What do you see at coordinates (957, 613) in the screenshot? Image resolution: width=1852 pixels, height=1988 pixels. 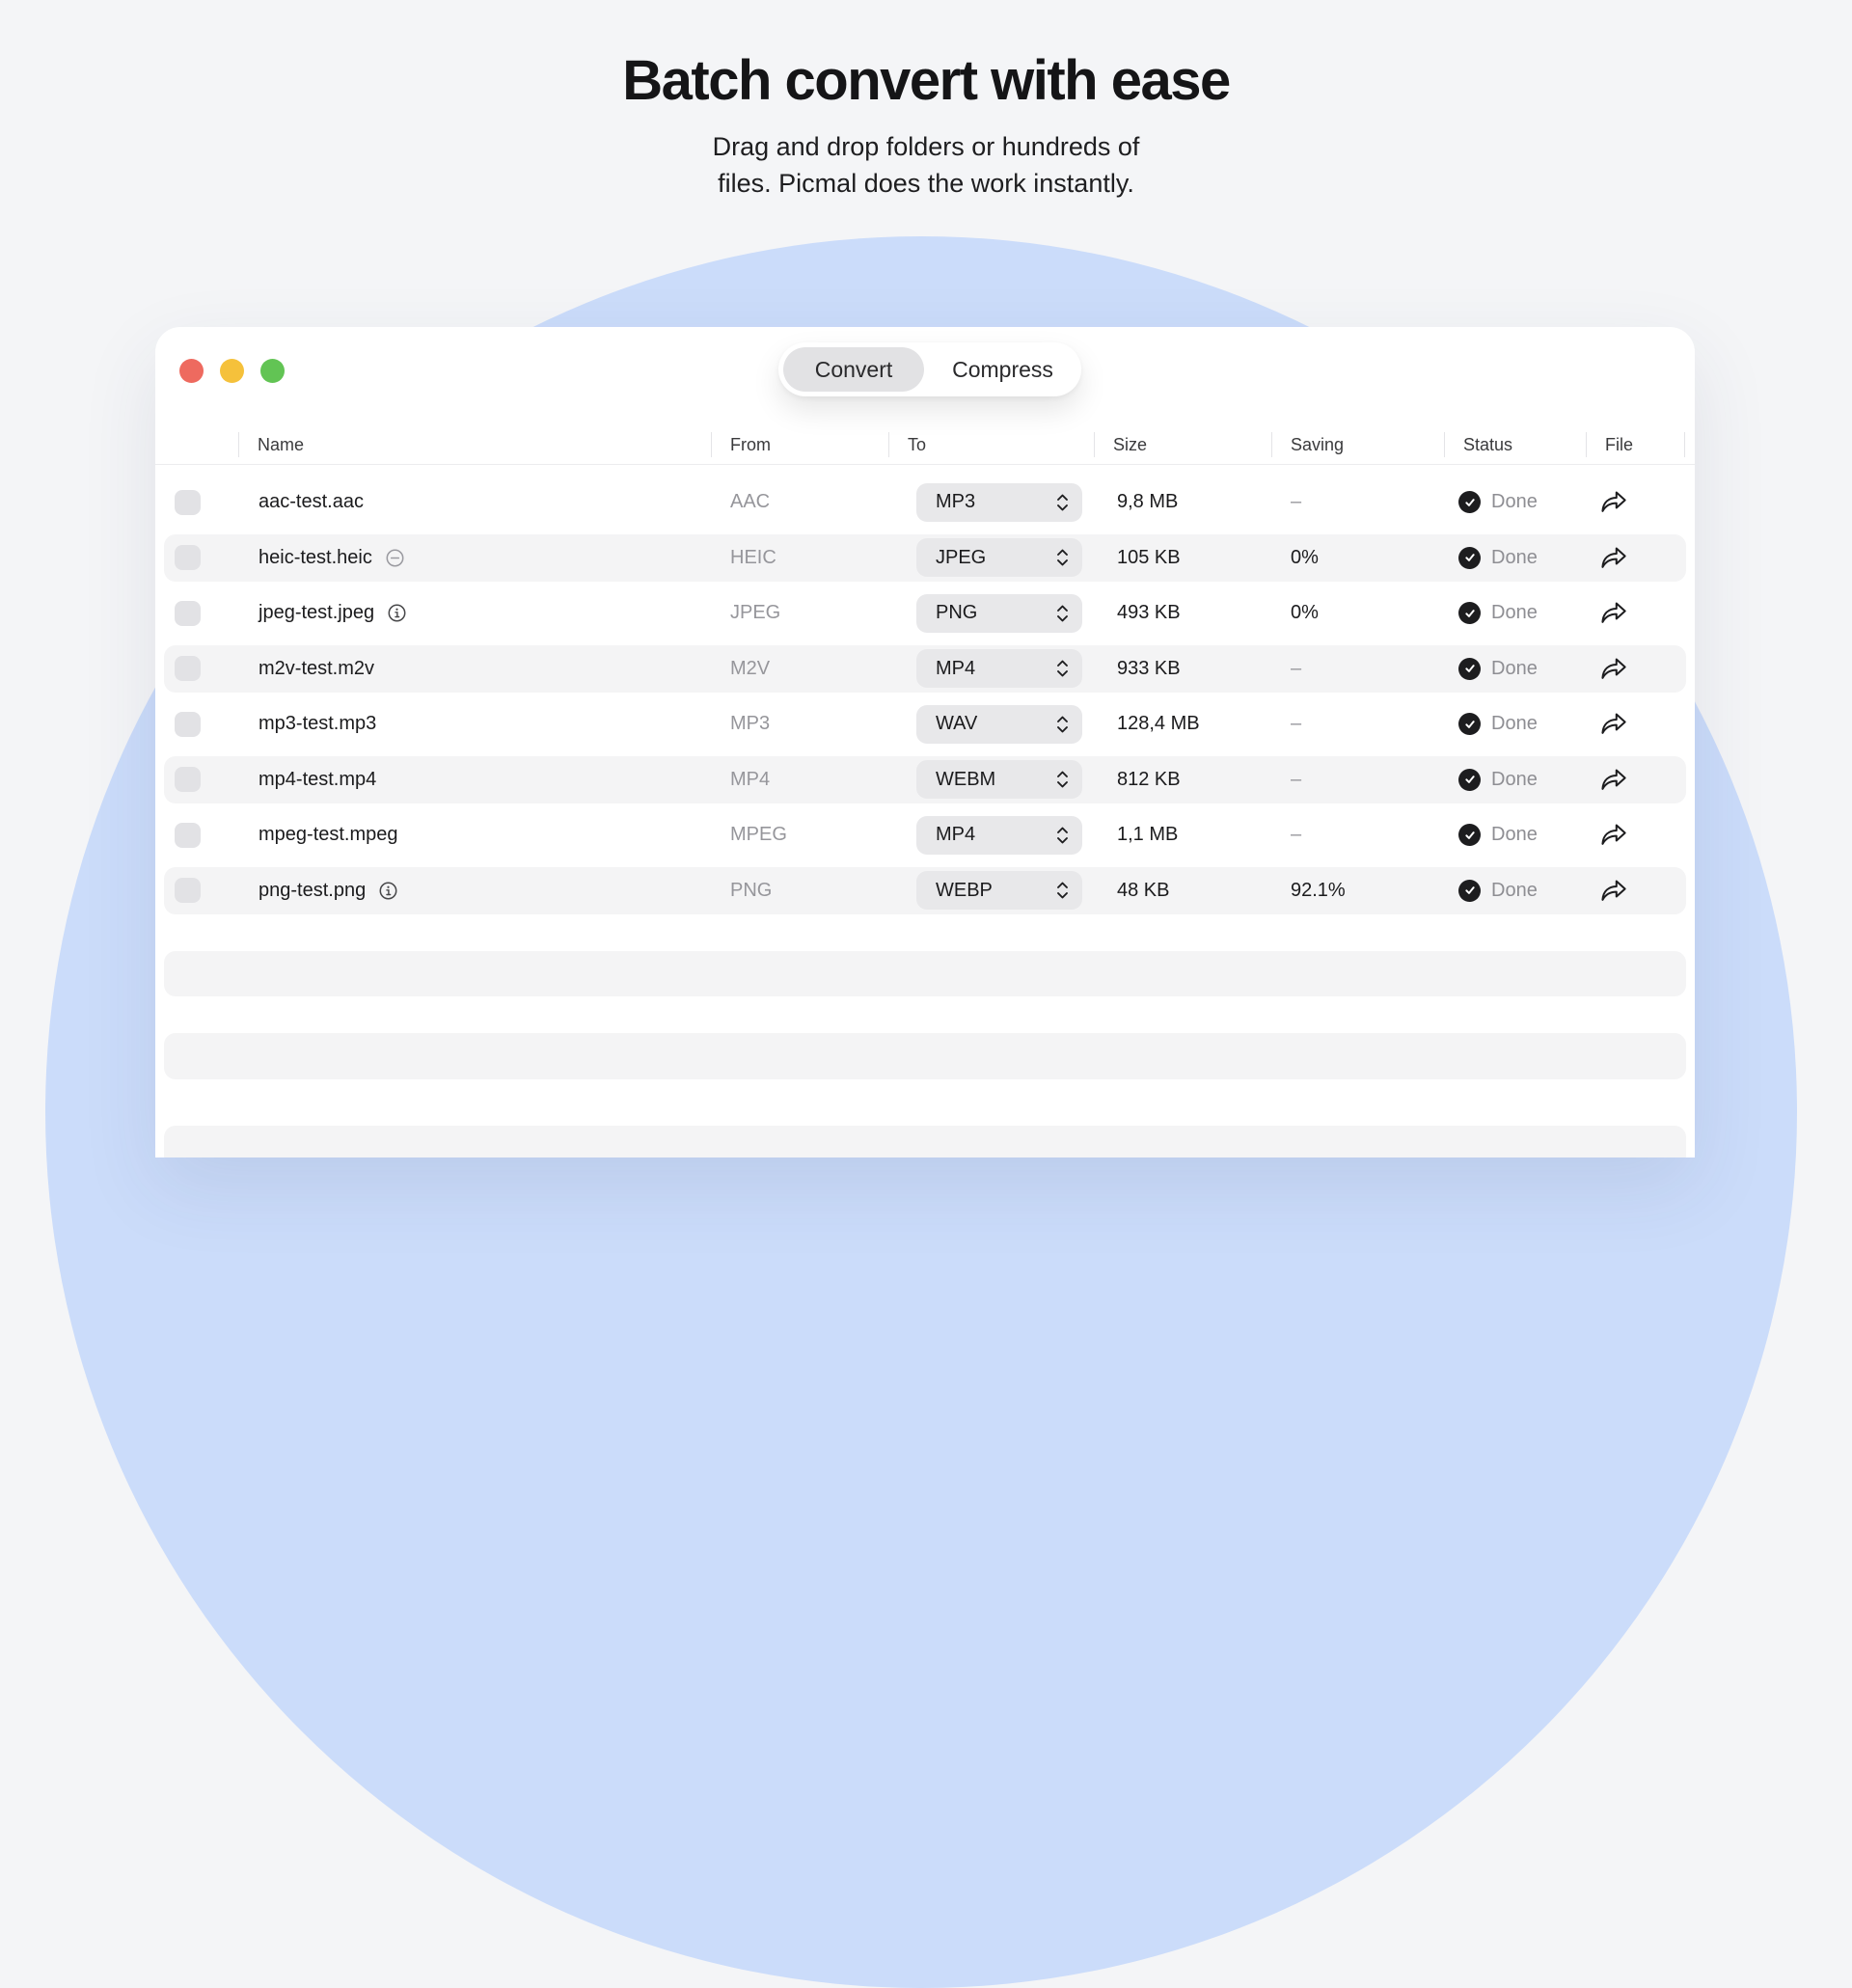 I see `to-format-value: PNG` at bounding box center [957, 613].